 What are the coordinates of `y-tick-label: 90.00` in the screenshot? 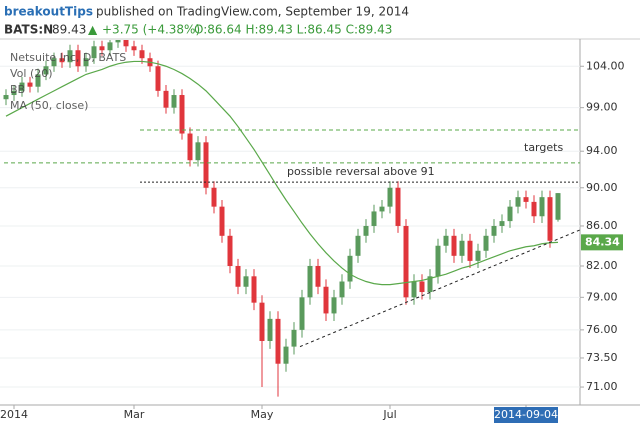 It's located at (602, 187).